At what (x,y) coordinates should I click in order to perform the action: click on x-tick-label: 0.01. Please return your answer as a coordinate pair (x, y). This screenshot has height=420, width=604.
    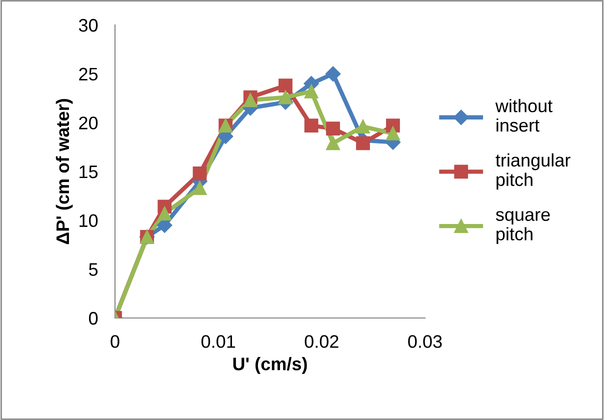
    Looking at the image, I should click on (218, 341).